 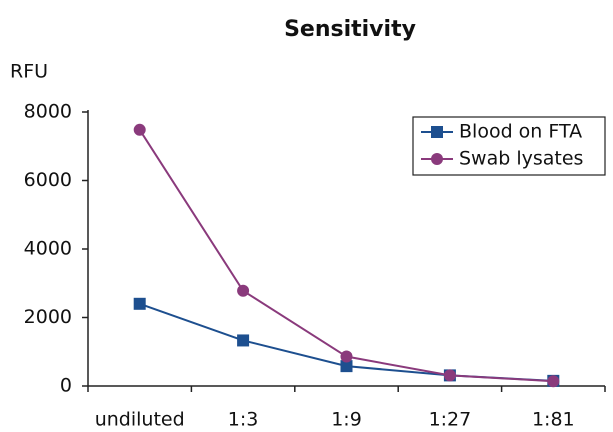 I want to click on x-tick-label: 1:81, so click(x=553, y=420).